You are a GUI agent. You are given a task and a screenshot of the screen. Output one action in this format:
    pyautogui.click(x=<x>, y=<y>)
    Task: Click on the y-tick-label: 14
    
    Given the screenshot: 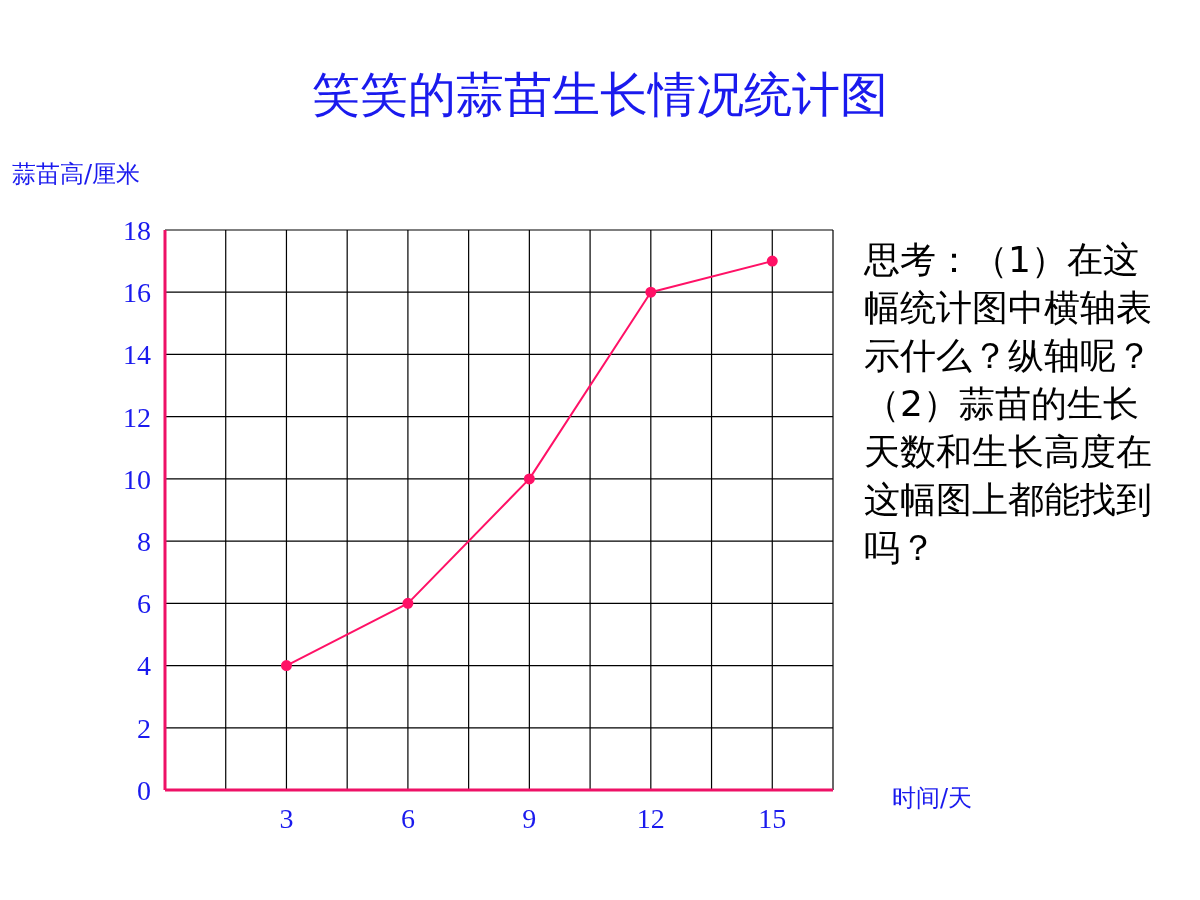 What is the action you would take?
    pyautogui.click(x=137, y=355)
    